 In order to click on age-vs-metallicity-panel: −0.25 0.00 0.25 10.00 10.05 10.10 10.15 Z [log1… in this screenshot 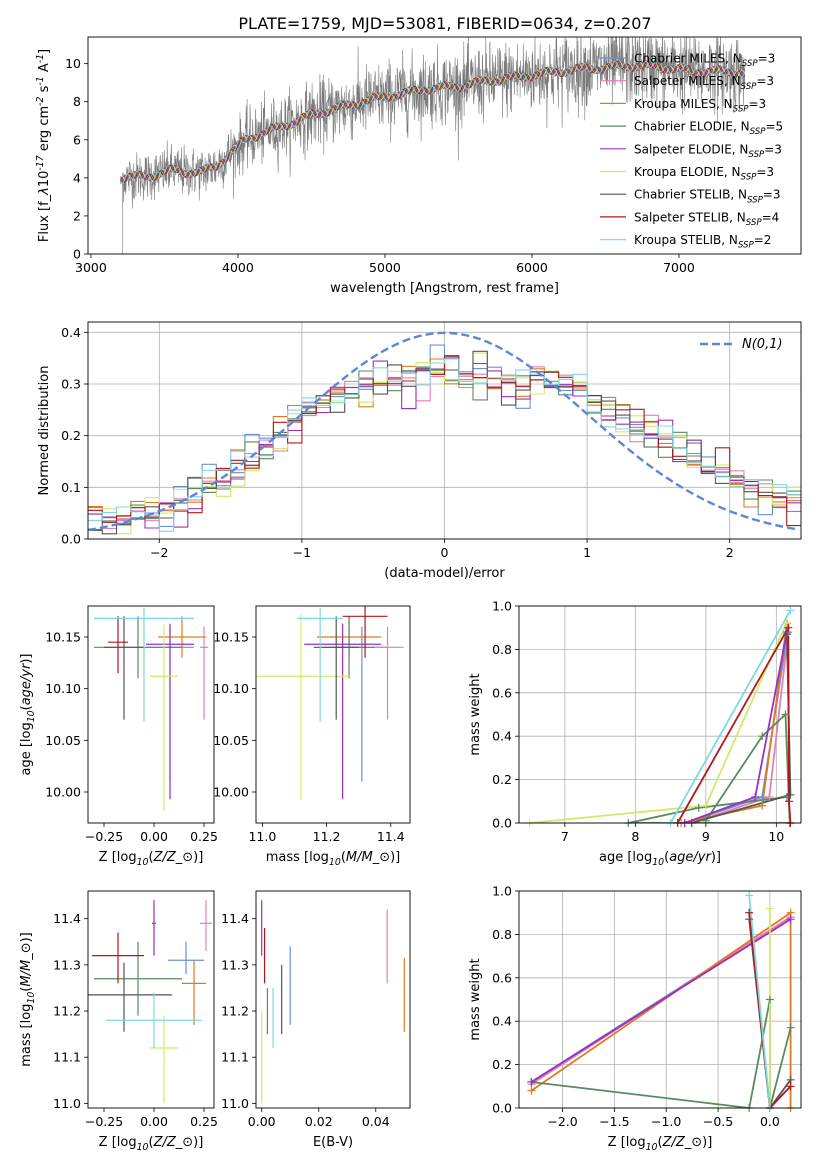, I will do `click(118, 736)`.